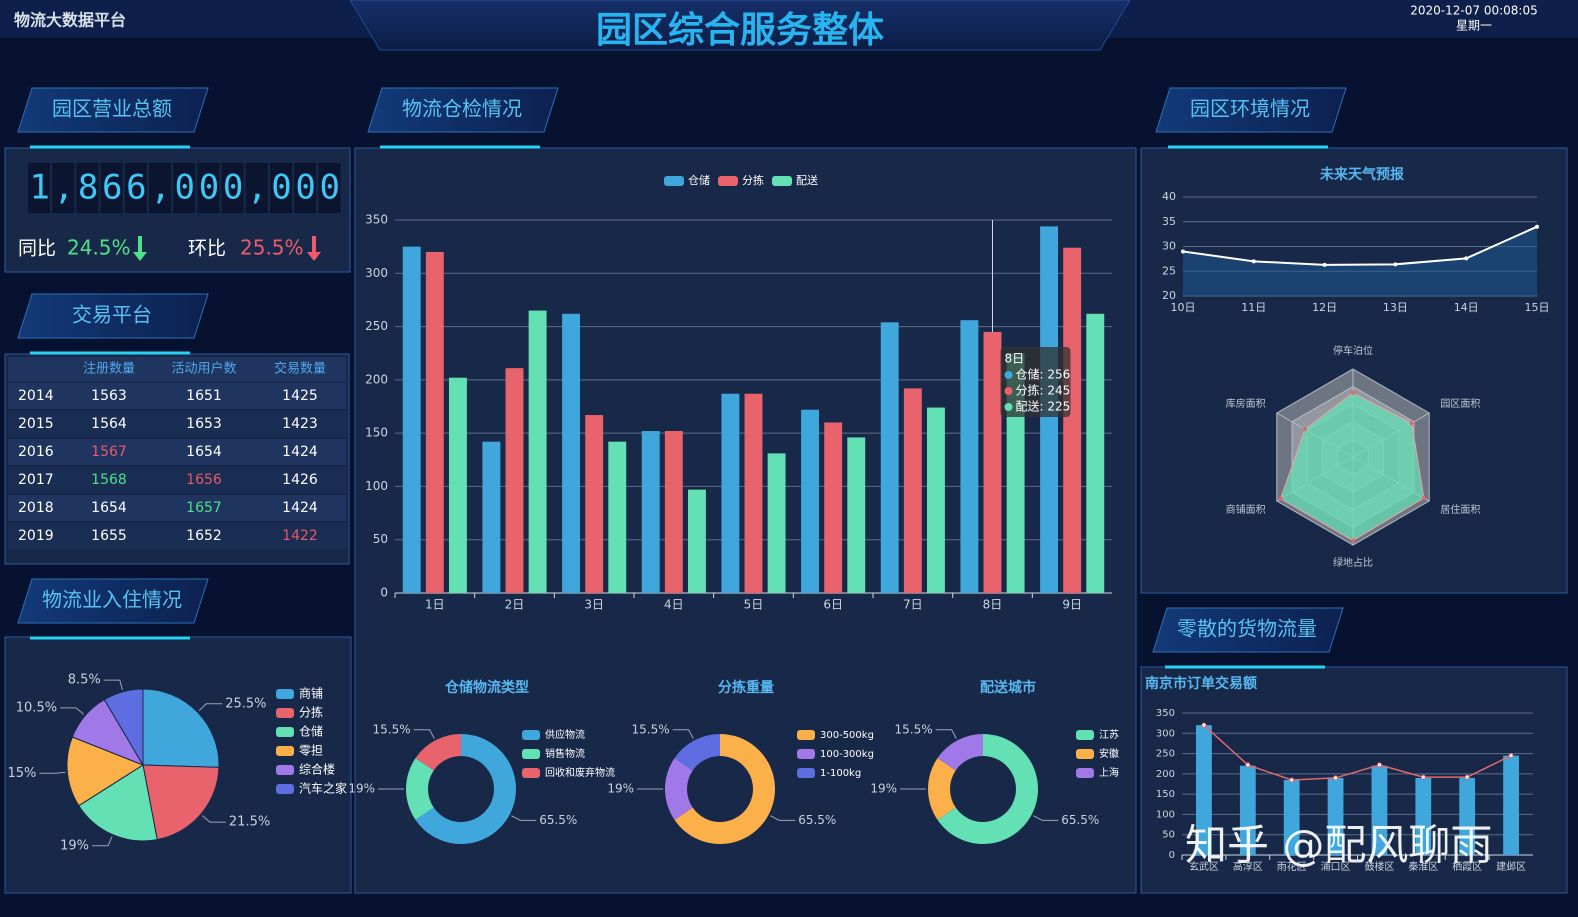 This screenshot has width=1578, height=917. Describe the element at coordinates (36, 480) in the screenshot. I see `table-cell: 2017` at that location.